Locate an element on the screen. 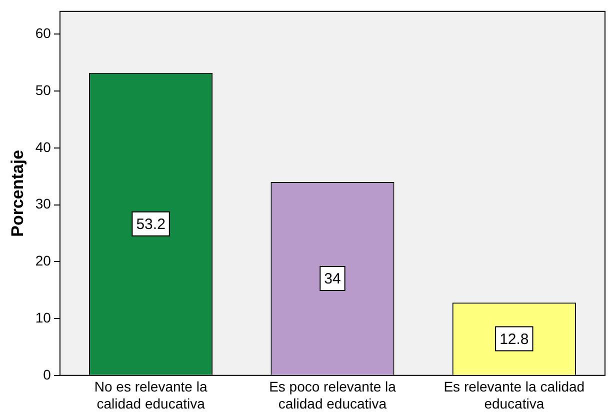  data-label: 34 is located at coordinates (332, 279).